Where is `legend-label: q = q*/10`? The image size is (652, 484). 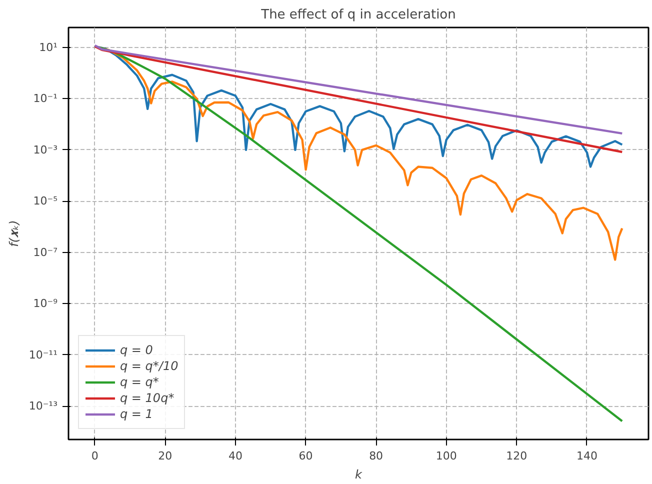
legend-label: q = q*/10 is located at coordinates (149, 366).